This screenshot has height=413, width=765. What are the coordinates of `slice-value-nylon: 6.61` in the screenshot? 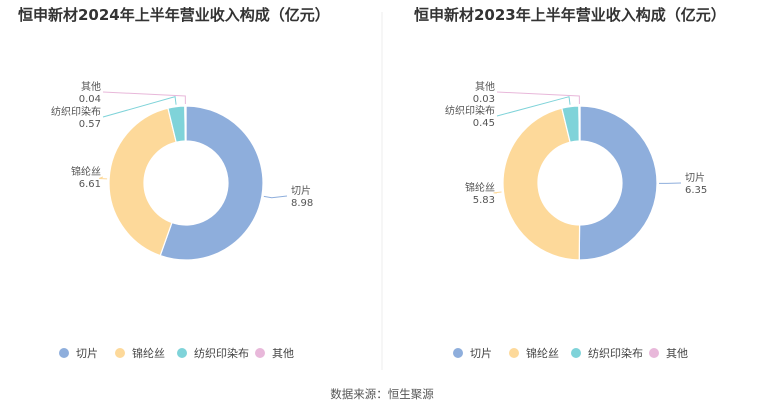 It's located at (90, 184).